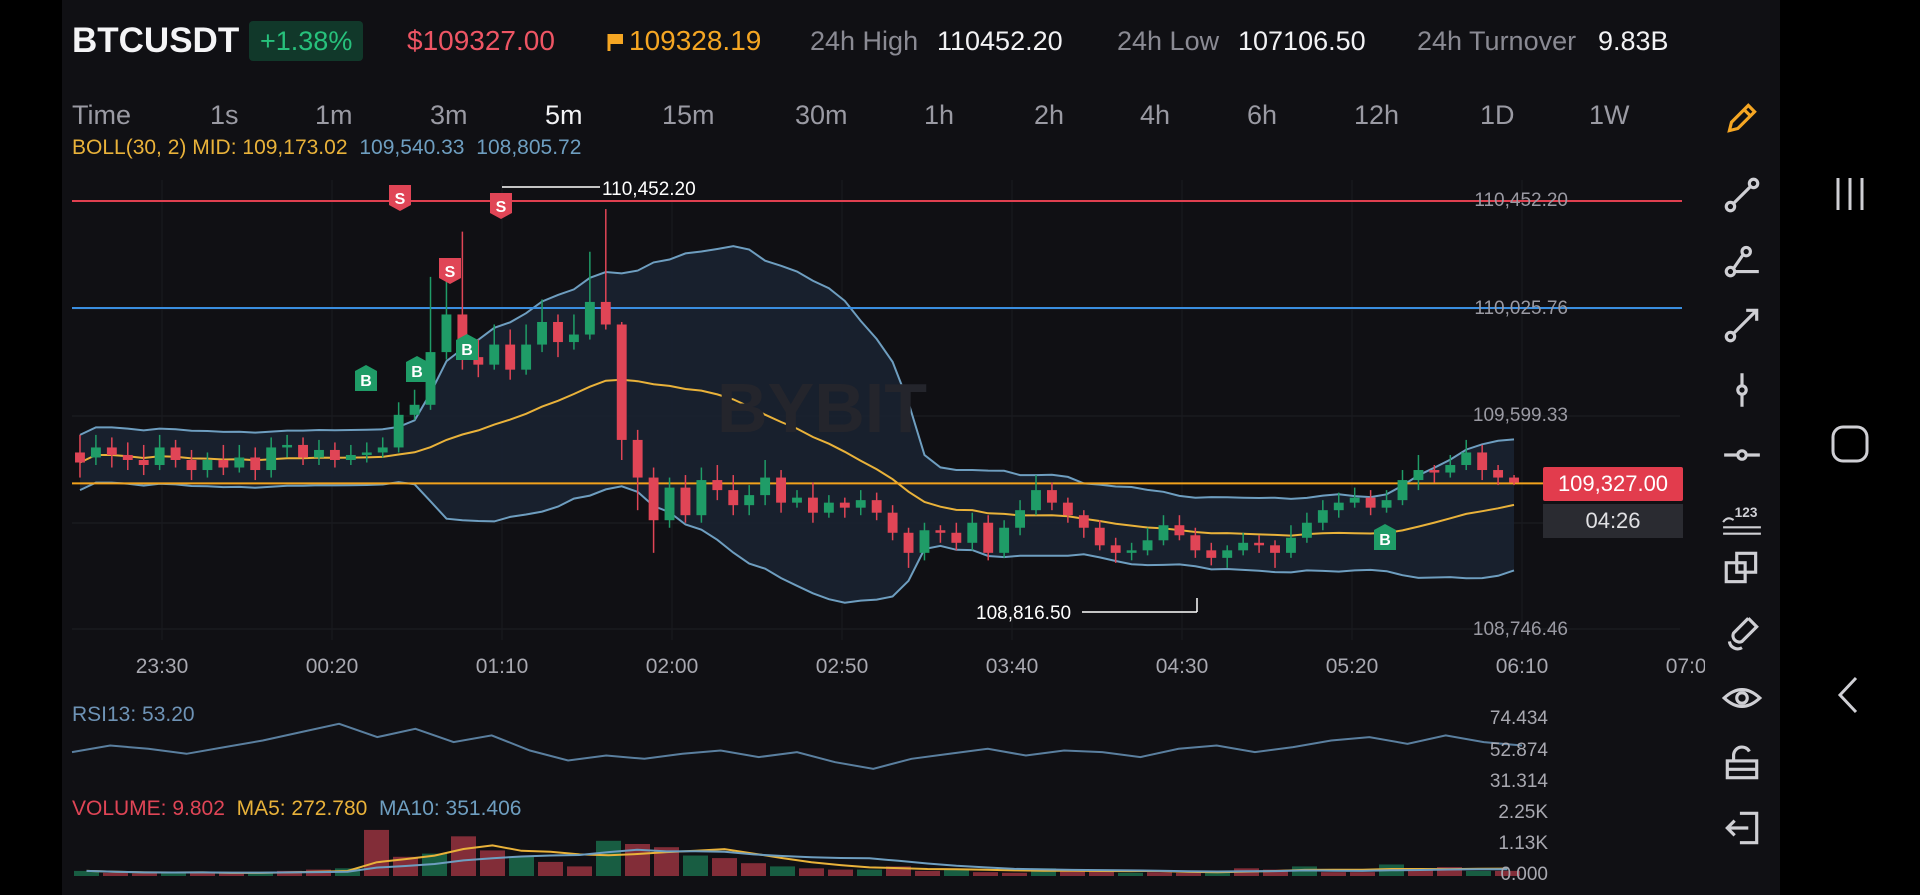 This screenshot has width=1920, height=895. I want to click on lock-icon, so click(1742, 763).